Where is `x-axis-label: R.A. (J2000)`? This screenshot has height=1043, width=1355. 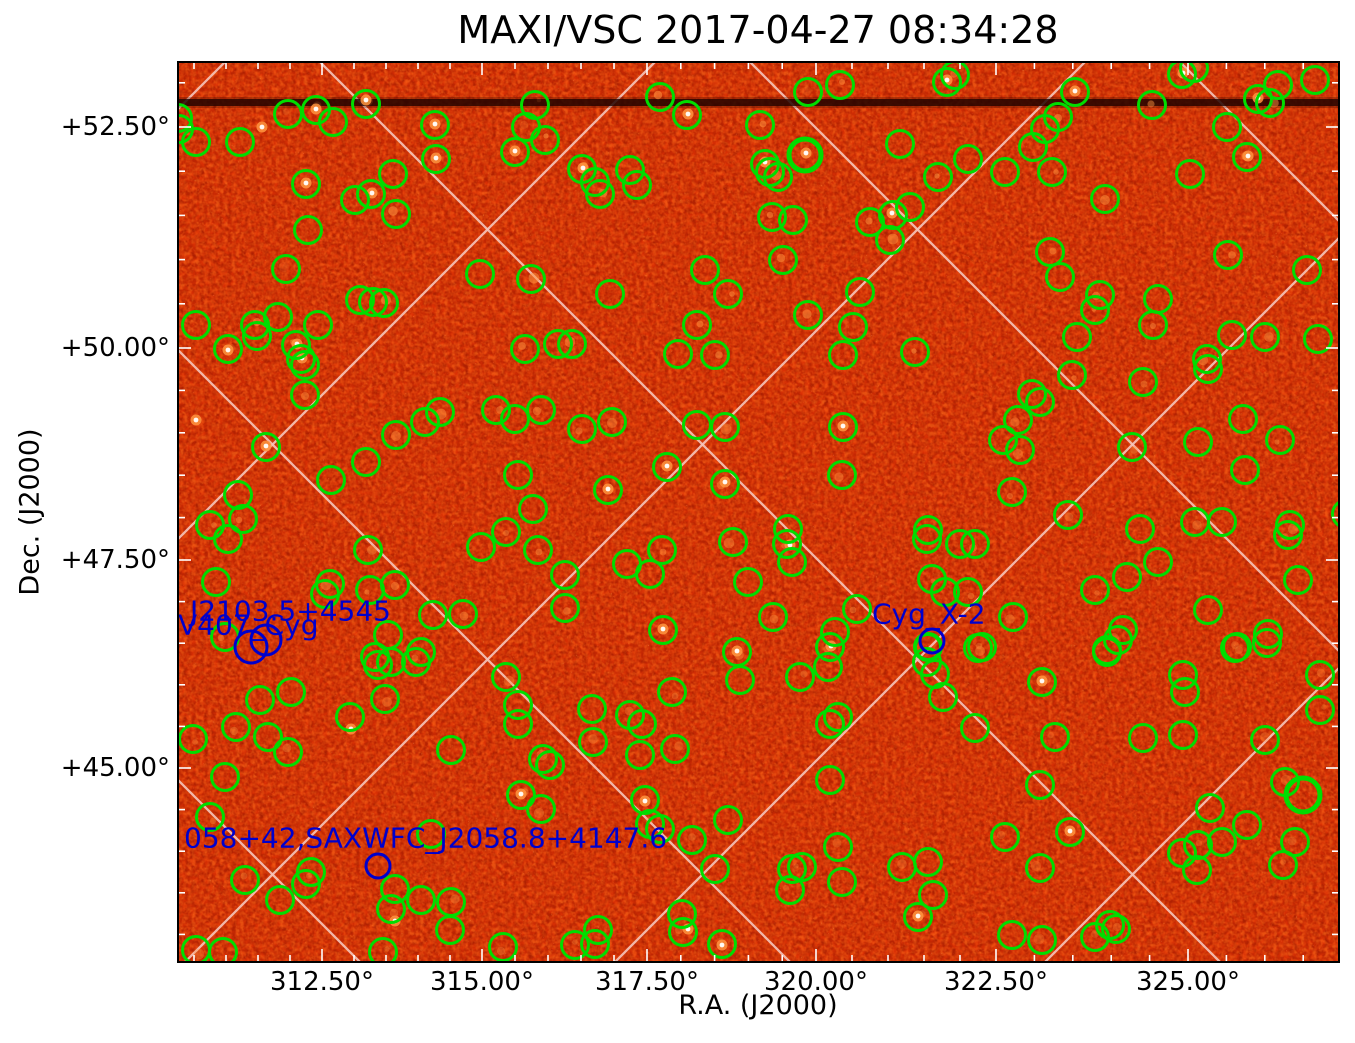
x-axis-label: R.A. (J2000) is located at coordinates (758, 1005).